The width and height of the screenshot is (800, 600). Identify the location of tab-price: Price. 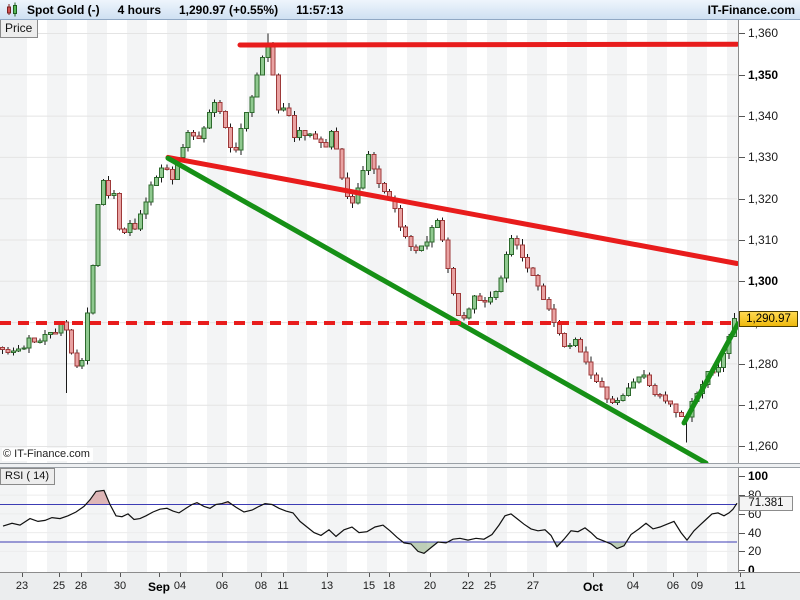
(19, 28).